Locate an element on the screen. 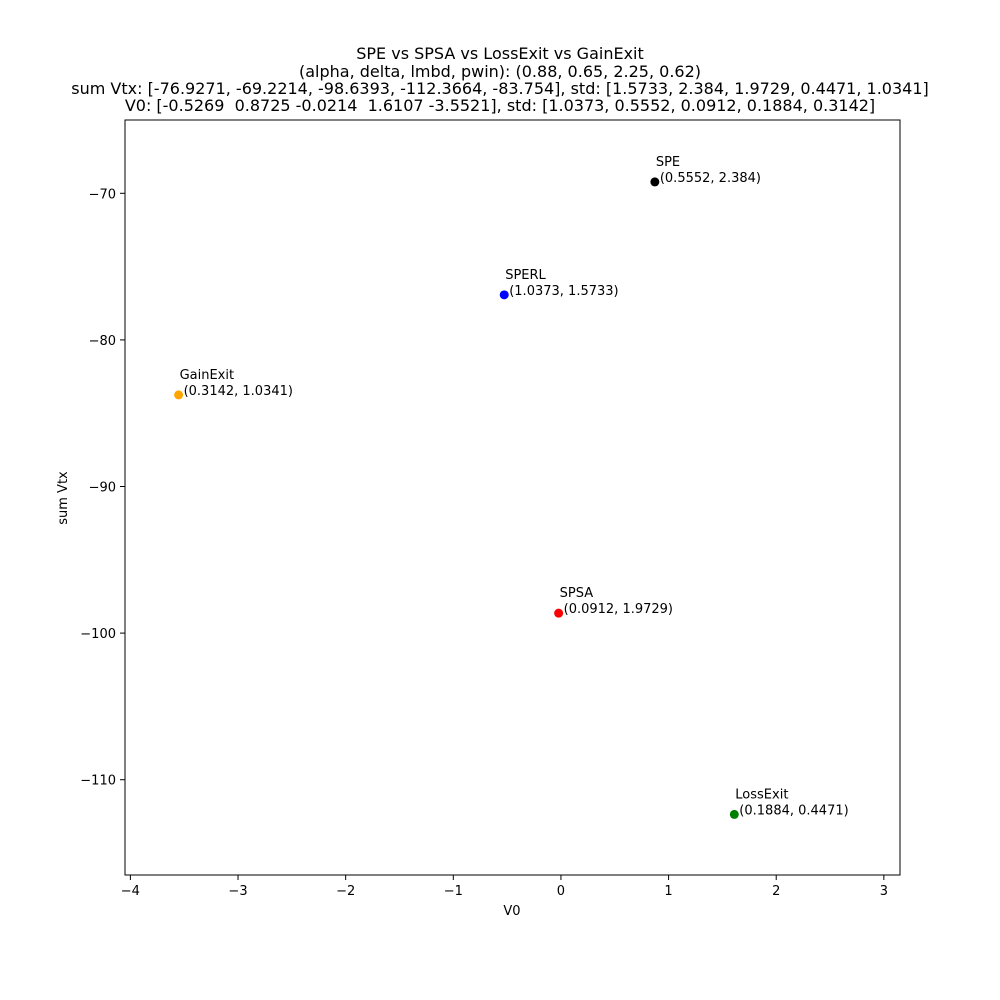  point-gainexit is located at coordinates (179, 395).